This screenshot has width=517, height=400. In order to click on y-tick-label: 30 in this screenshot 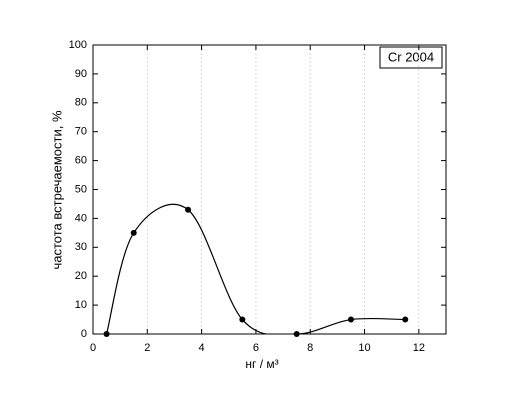, I will do `click(81, 247)`.